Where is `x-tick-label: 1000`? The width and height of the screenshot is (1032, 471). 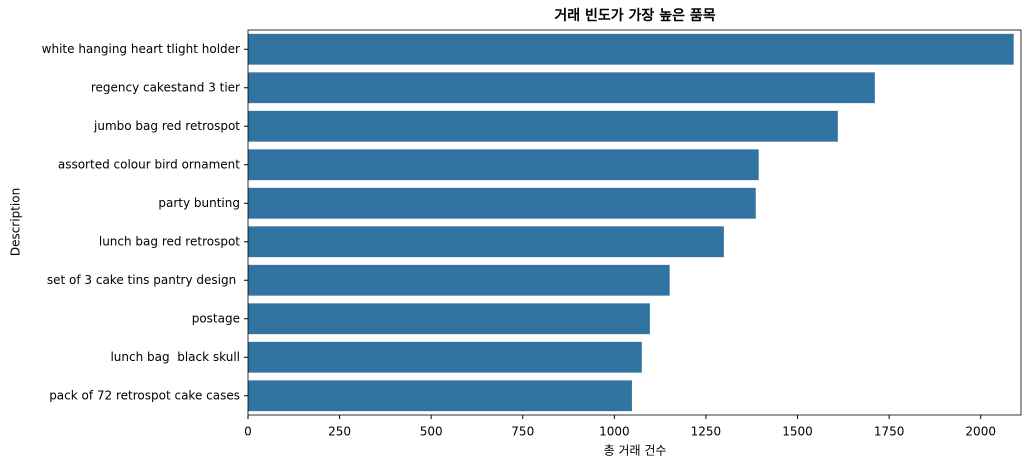
x-tick-label: 1000 is located at coordinates (614, 432).